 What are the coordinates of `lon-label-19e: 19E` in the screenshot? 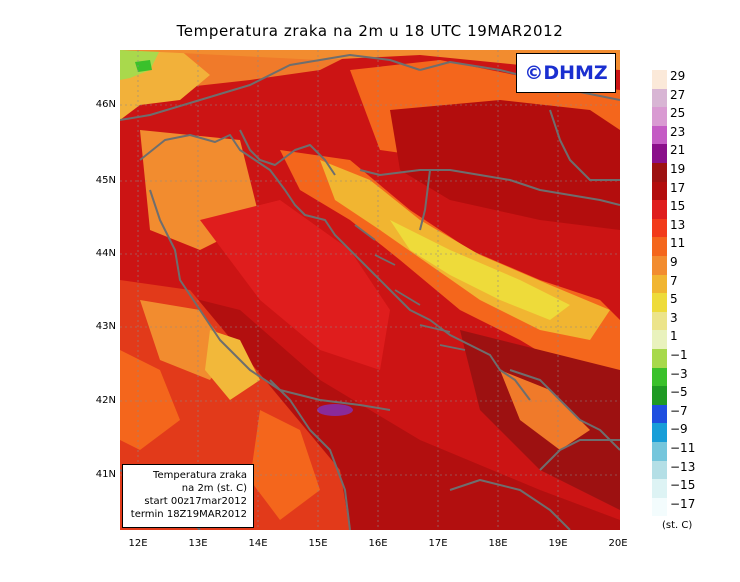 It's located at (558, 543).